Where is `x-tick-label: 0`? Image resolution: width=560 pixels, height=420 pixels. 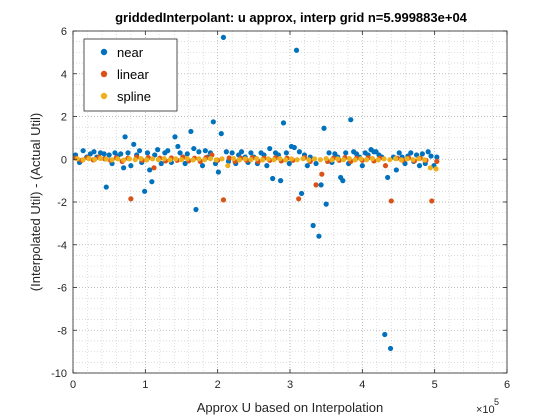
x-tick-label: 0 is located at coordinates (73, 385).